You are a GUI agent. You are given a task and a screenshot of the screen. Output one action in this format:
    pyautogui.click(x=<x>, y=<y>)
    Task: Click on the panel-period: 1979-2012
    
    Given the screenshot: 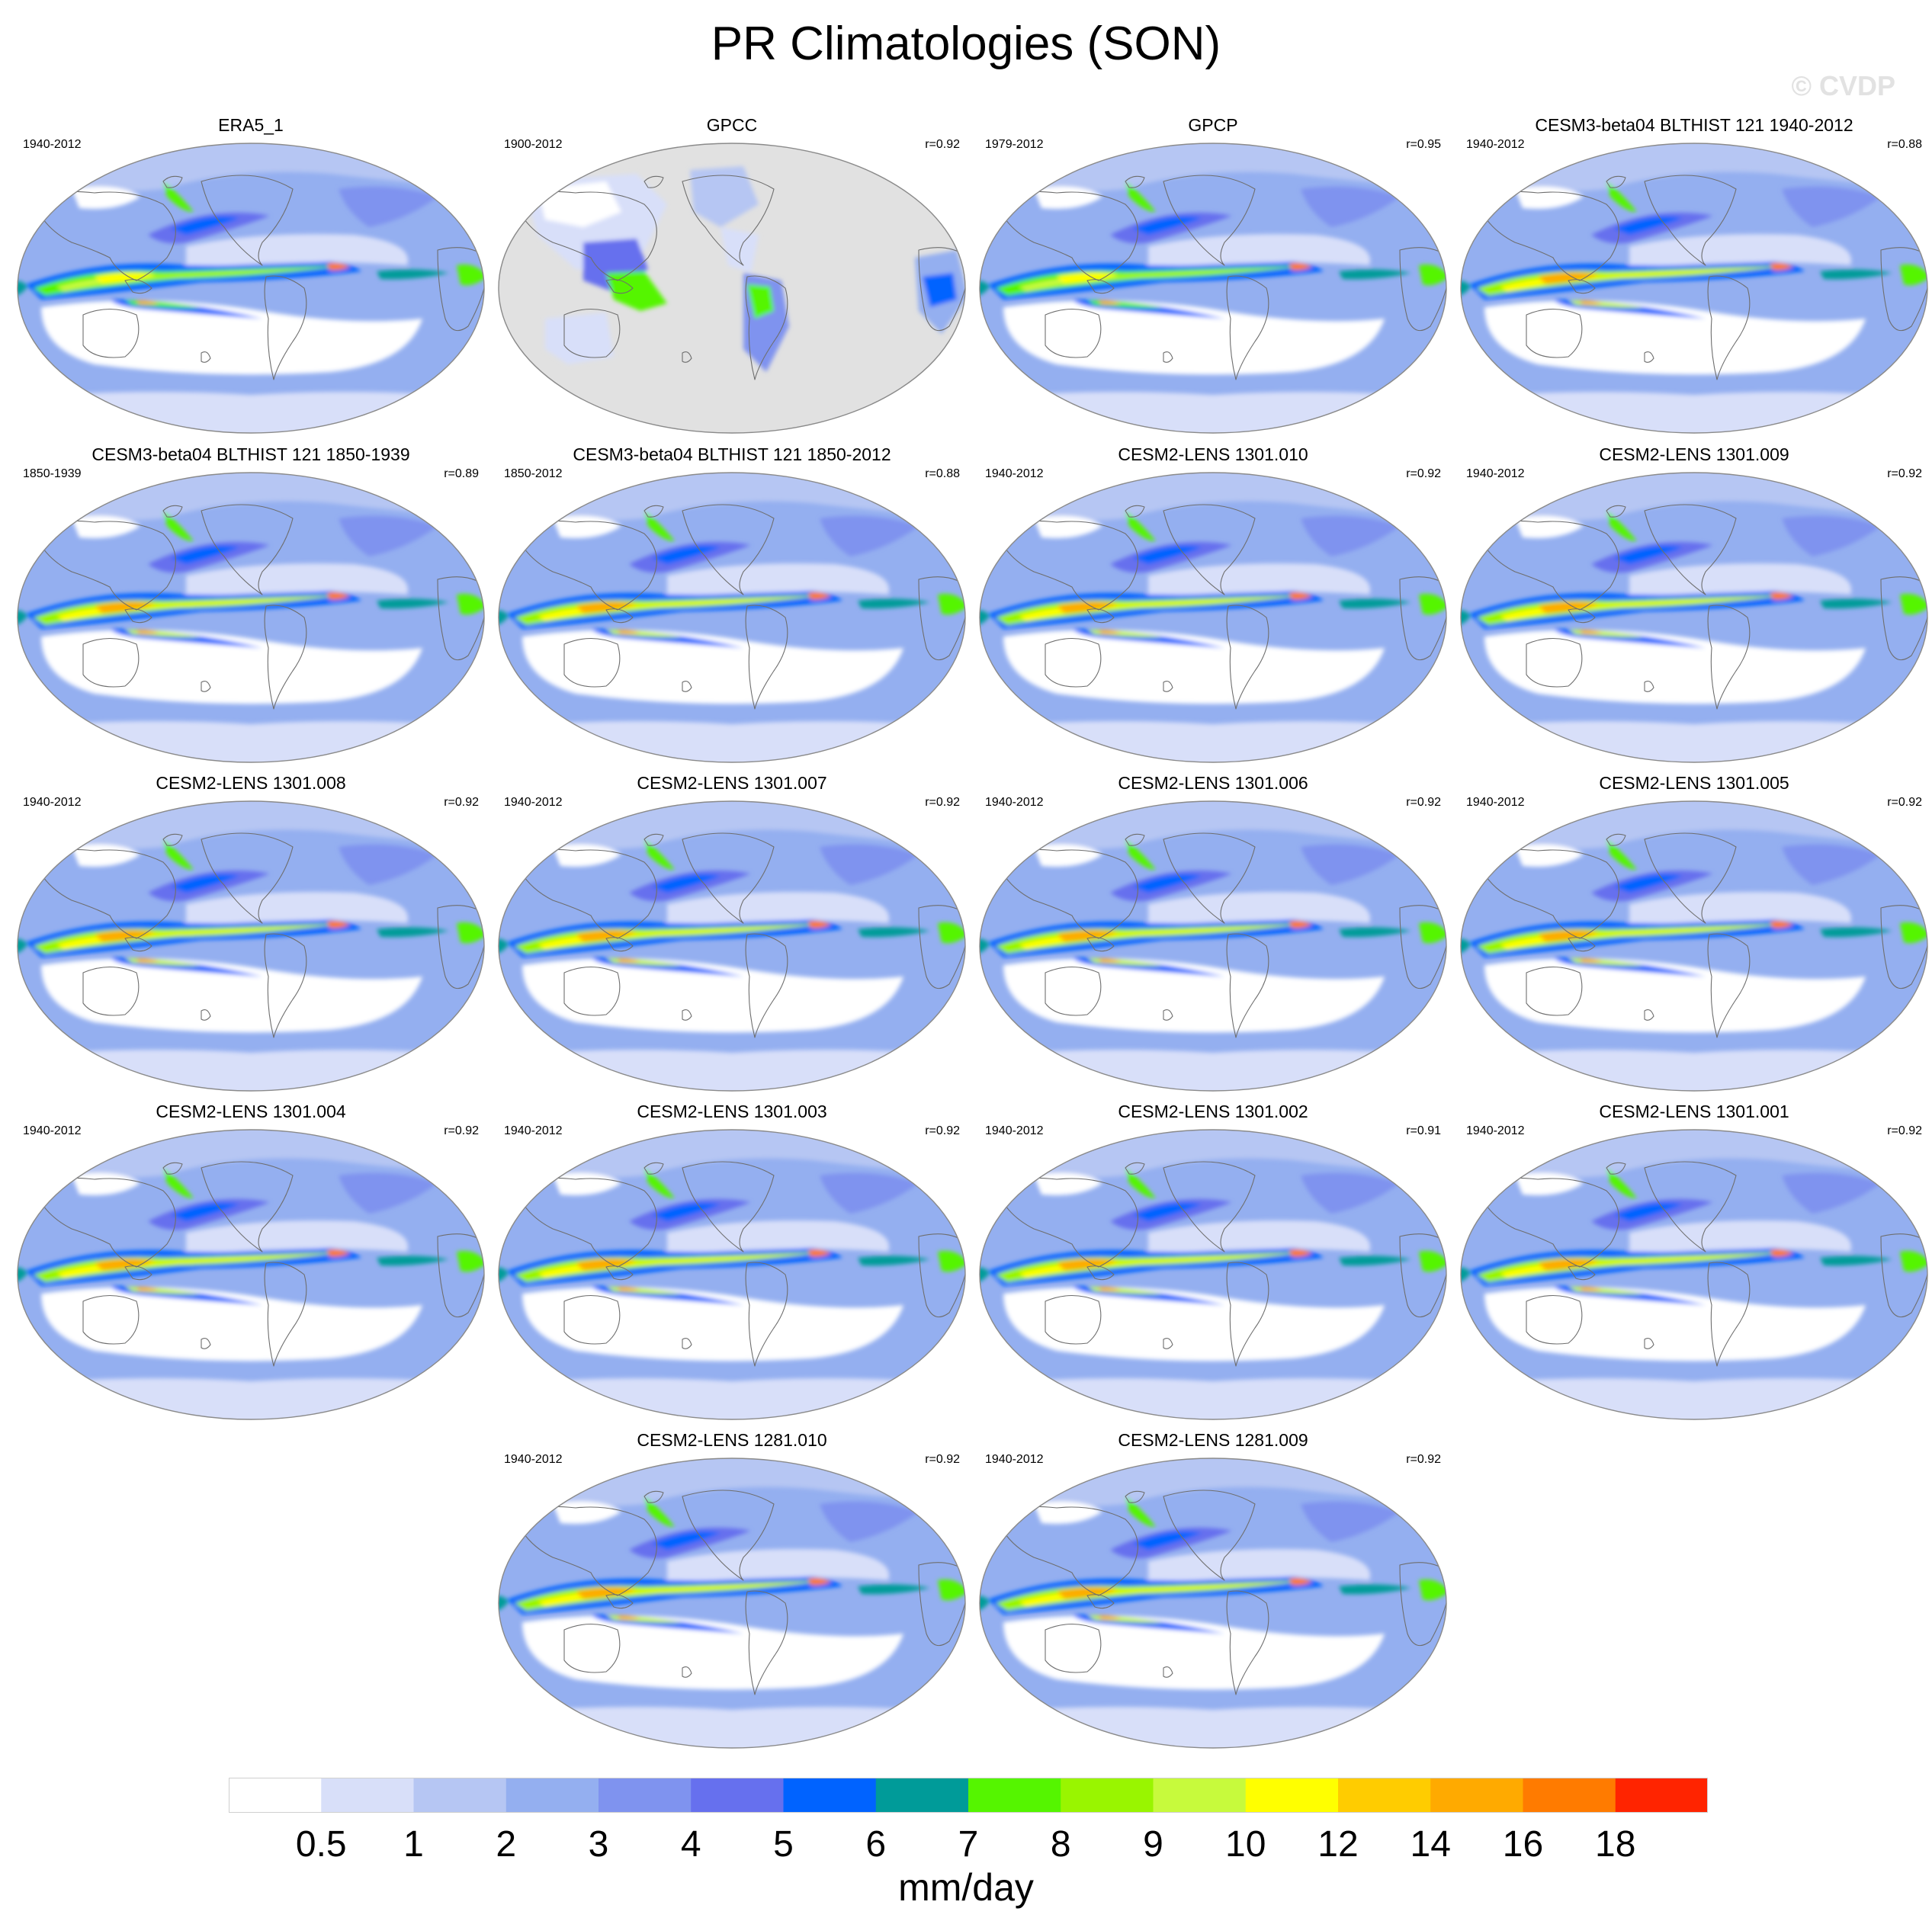 What is the action you would take?
    pyautogui.click(x=1015, y=144)
    